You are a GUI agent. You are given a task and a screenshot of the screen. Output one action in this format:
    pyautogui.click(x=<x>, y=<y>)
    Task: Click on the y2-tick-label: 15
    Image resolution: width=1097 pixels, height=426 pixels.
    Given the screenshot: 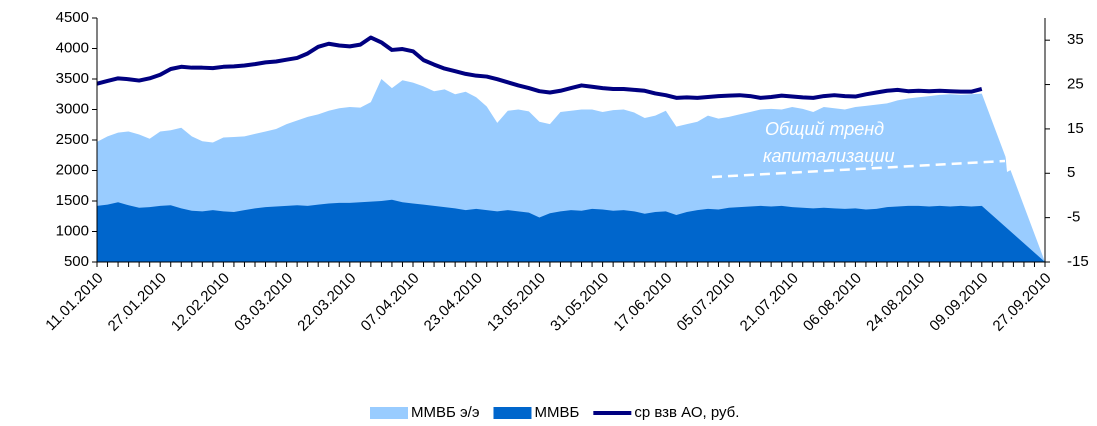 What is the action you would take?
    pyautogui.click(x=1075, y=128)
    